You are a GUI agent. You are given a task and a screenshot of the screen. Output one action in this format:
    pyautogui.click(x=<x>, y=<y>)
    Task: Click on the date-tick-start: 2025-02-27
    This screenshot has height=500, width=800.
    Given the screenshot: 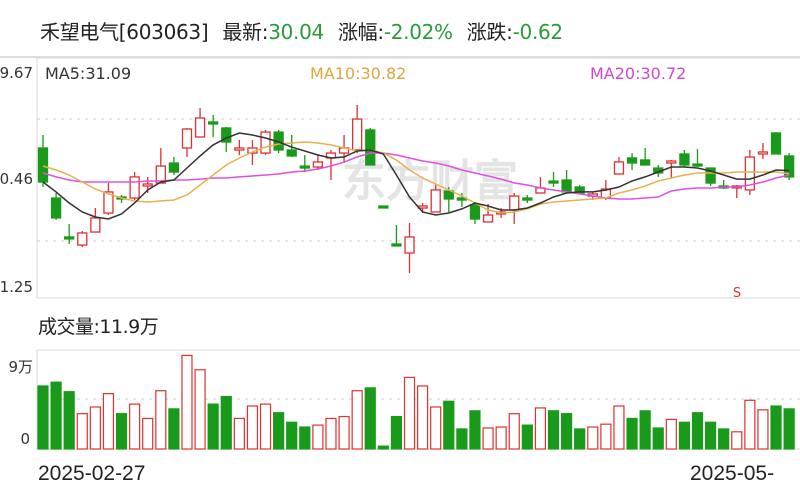 What is the action you would take?
    pyautogui.click(x=91, y=473)
    